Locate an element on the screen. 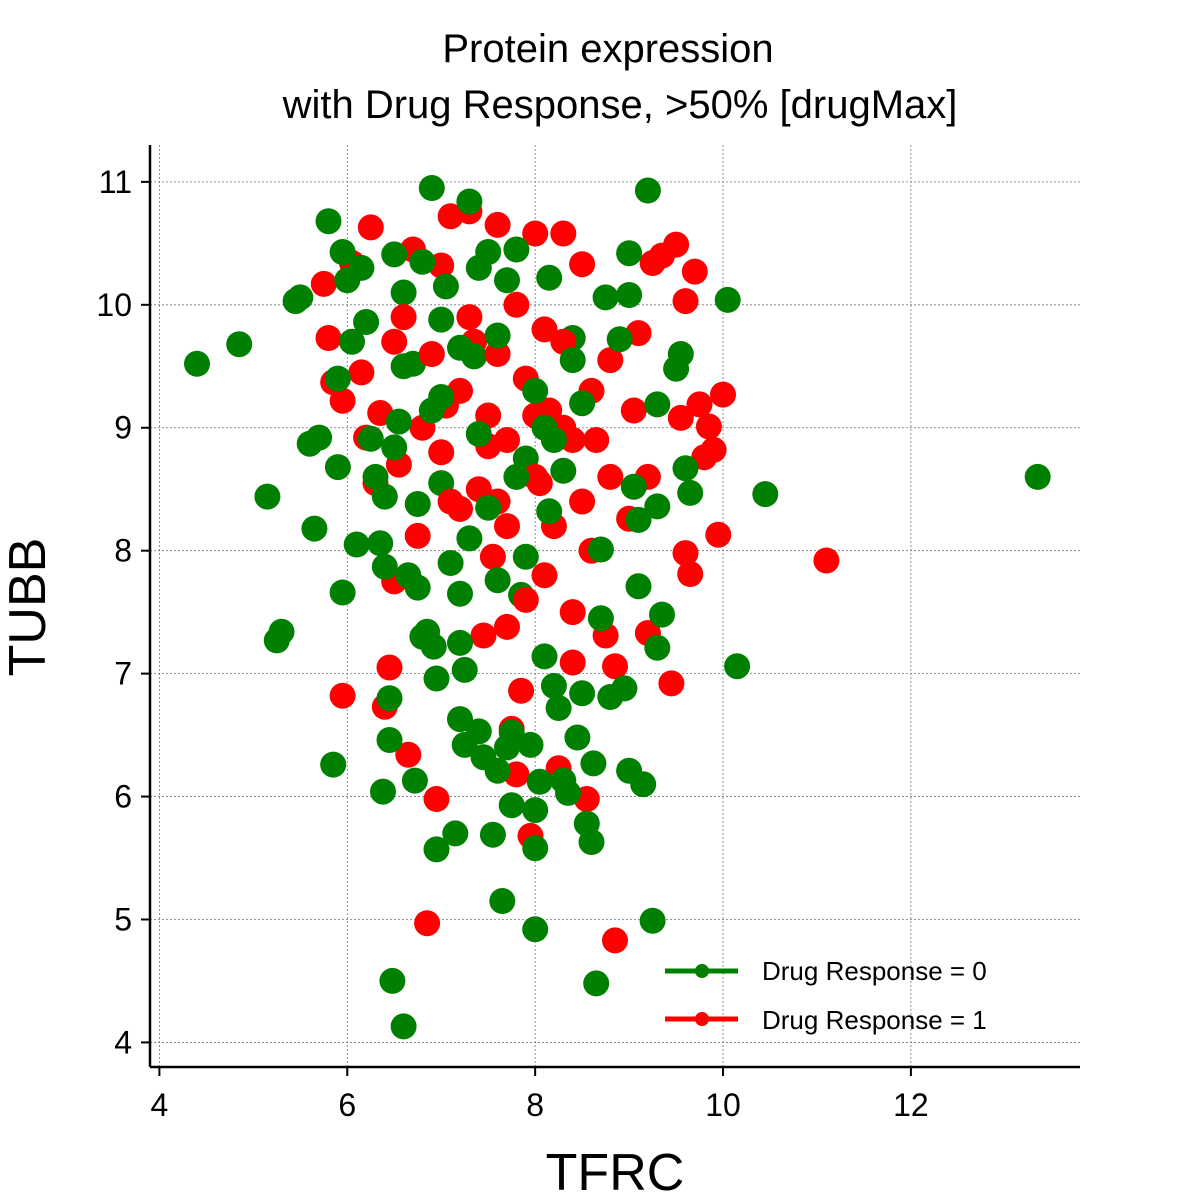 This screenshot has height=1200, width=1200. chart-title-line-2: with Drug Response, >50% [drugMax] is located at coordinates (620, 105).